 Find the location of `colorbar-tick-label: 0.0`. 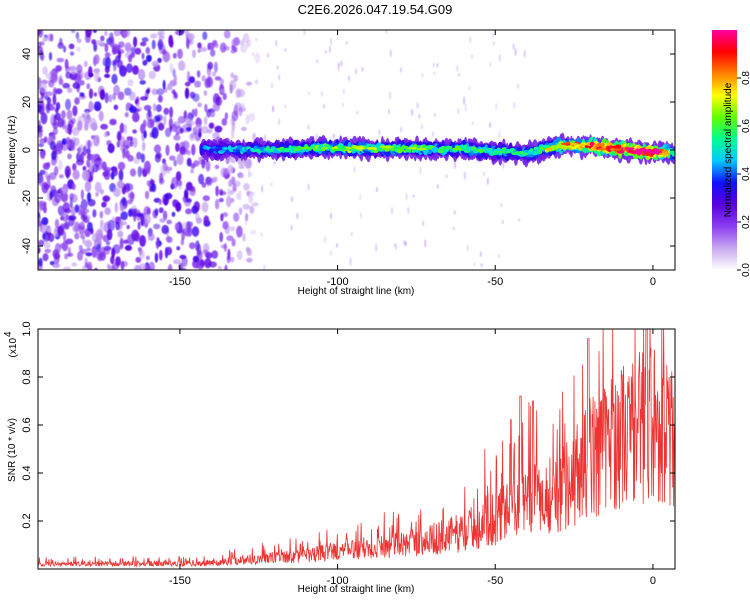

colorbar-tick-label: 0.0 is located at coordinates (745, 270).